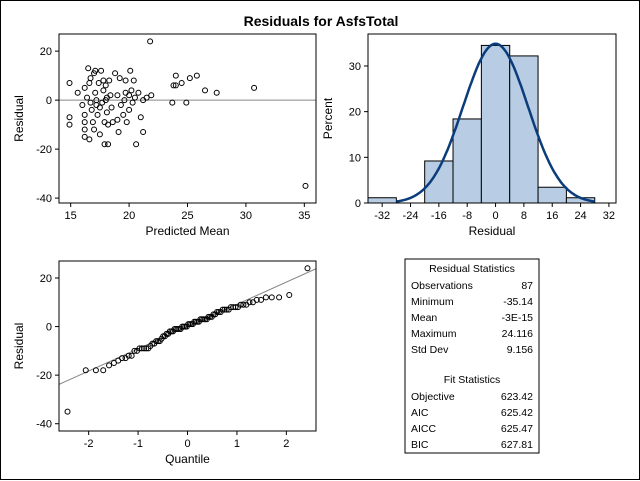 Image resolution: width=640 pixels, height=481 pixels. Describe the element at coordinates (420, 413) in the screenshot. I see `fit-stat-label: AIC` at that location.